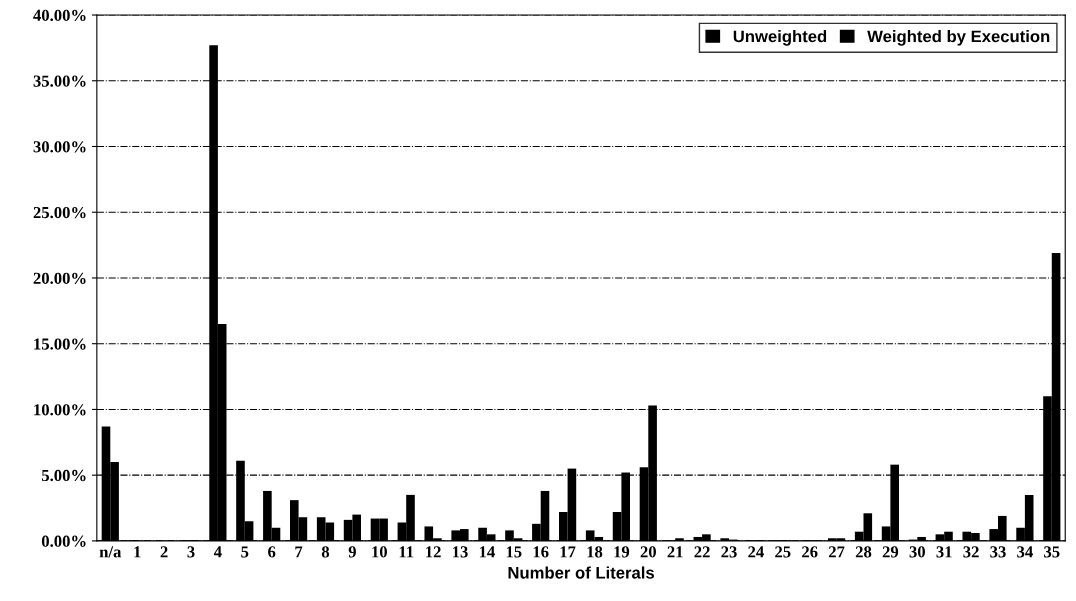  What do you see at coordinates (59, 81) in the screenshot?
I see `y-tick-label: 35.00%` at bounding box center [59, 81].